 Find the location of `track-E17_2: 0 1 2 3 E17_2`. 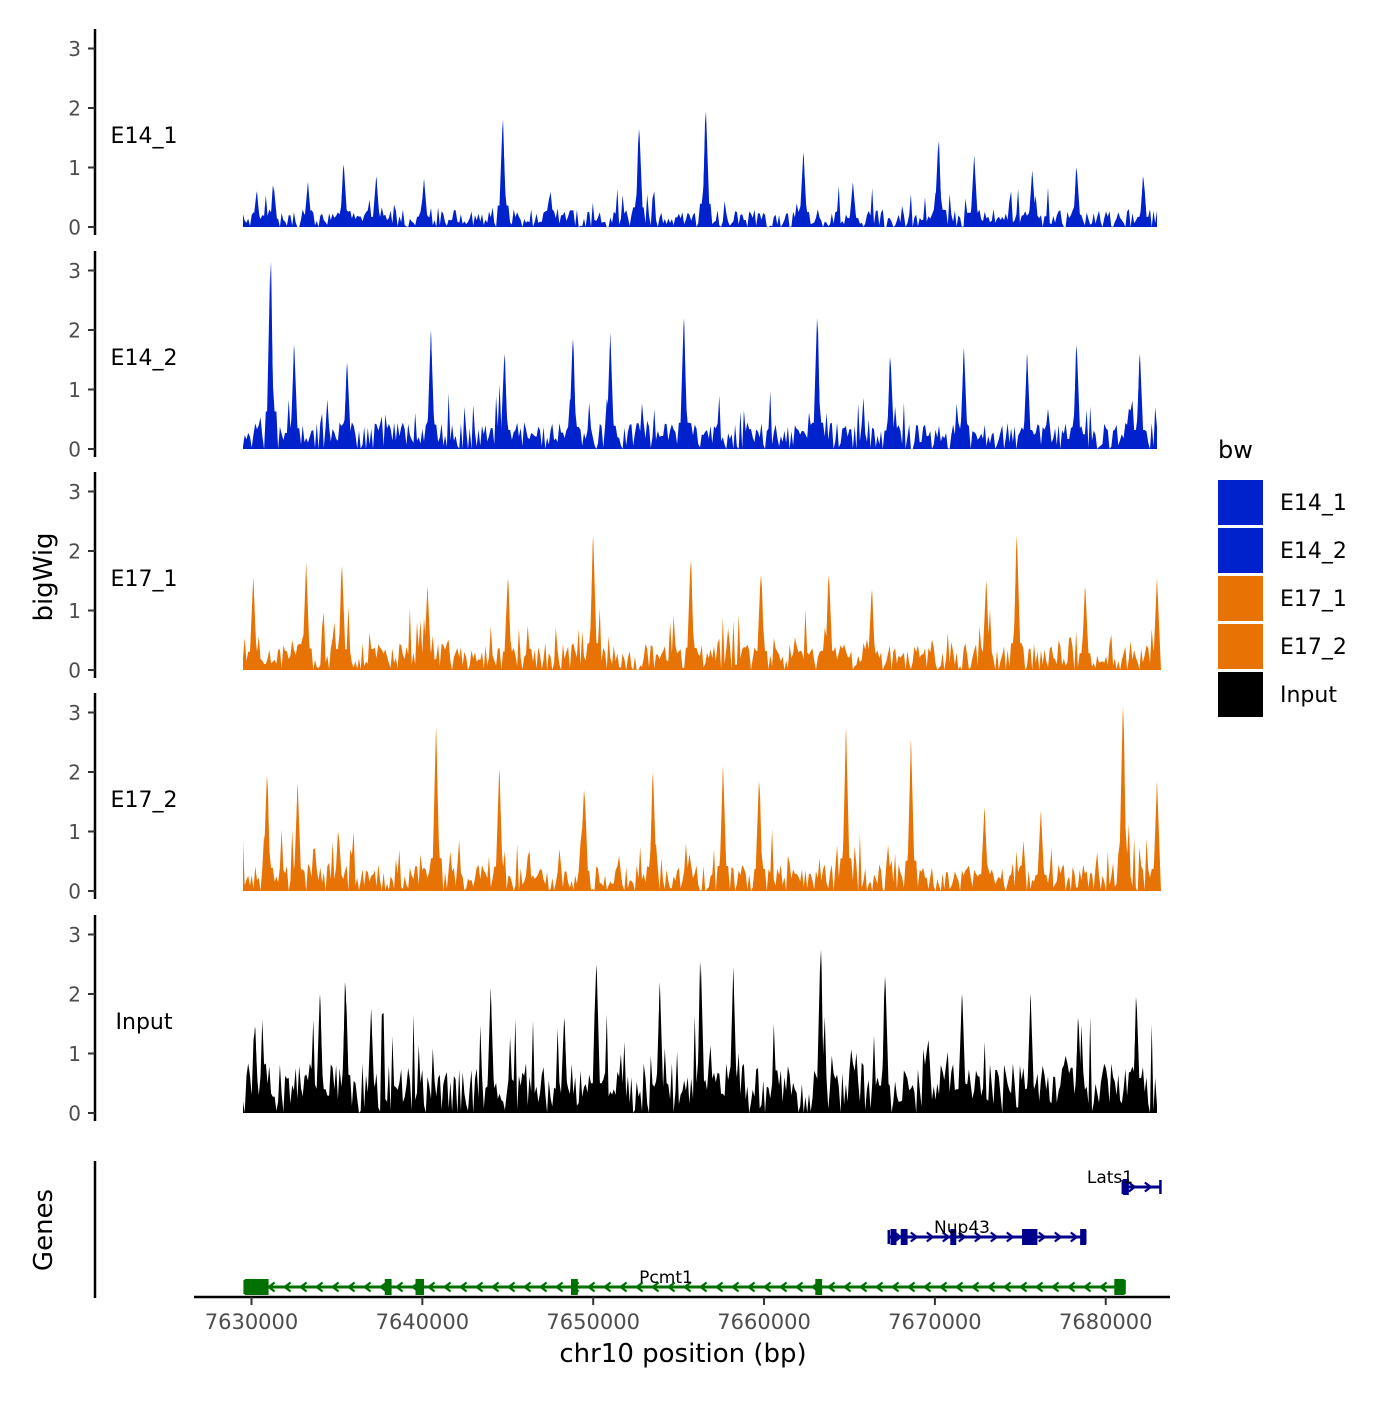

track-E17_2: 0 1 2 3 E17_2 is located at coordinates (615, 798).